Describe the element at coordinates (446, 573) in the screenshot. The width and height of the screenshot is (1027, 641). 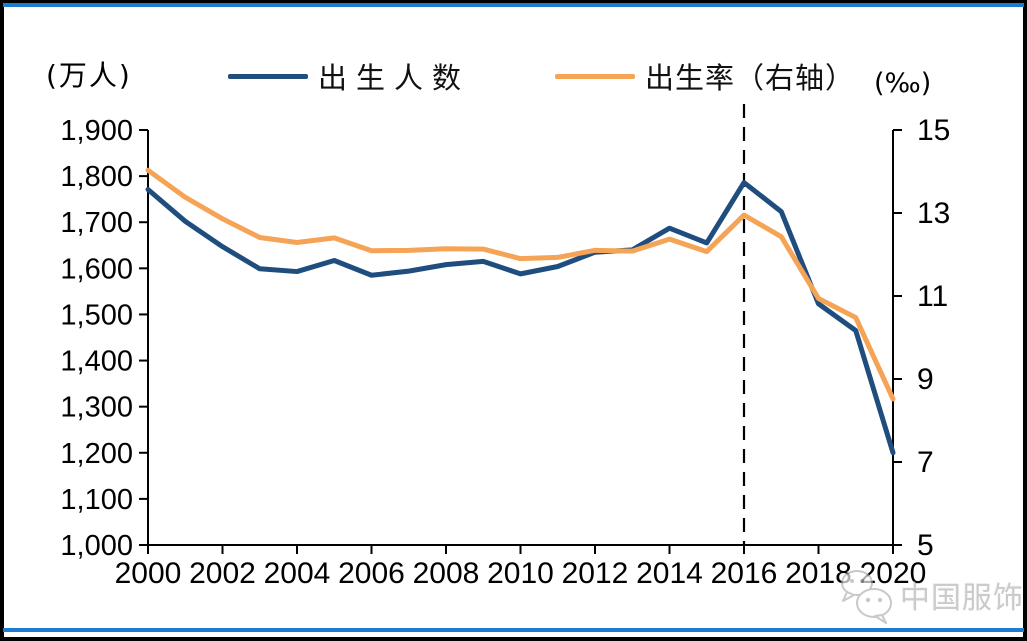
I see `x-axis-tick-label: 2008` at that location.